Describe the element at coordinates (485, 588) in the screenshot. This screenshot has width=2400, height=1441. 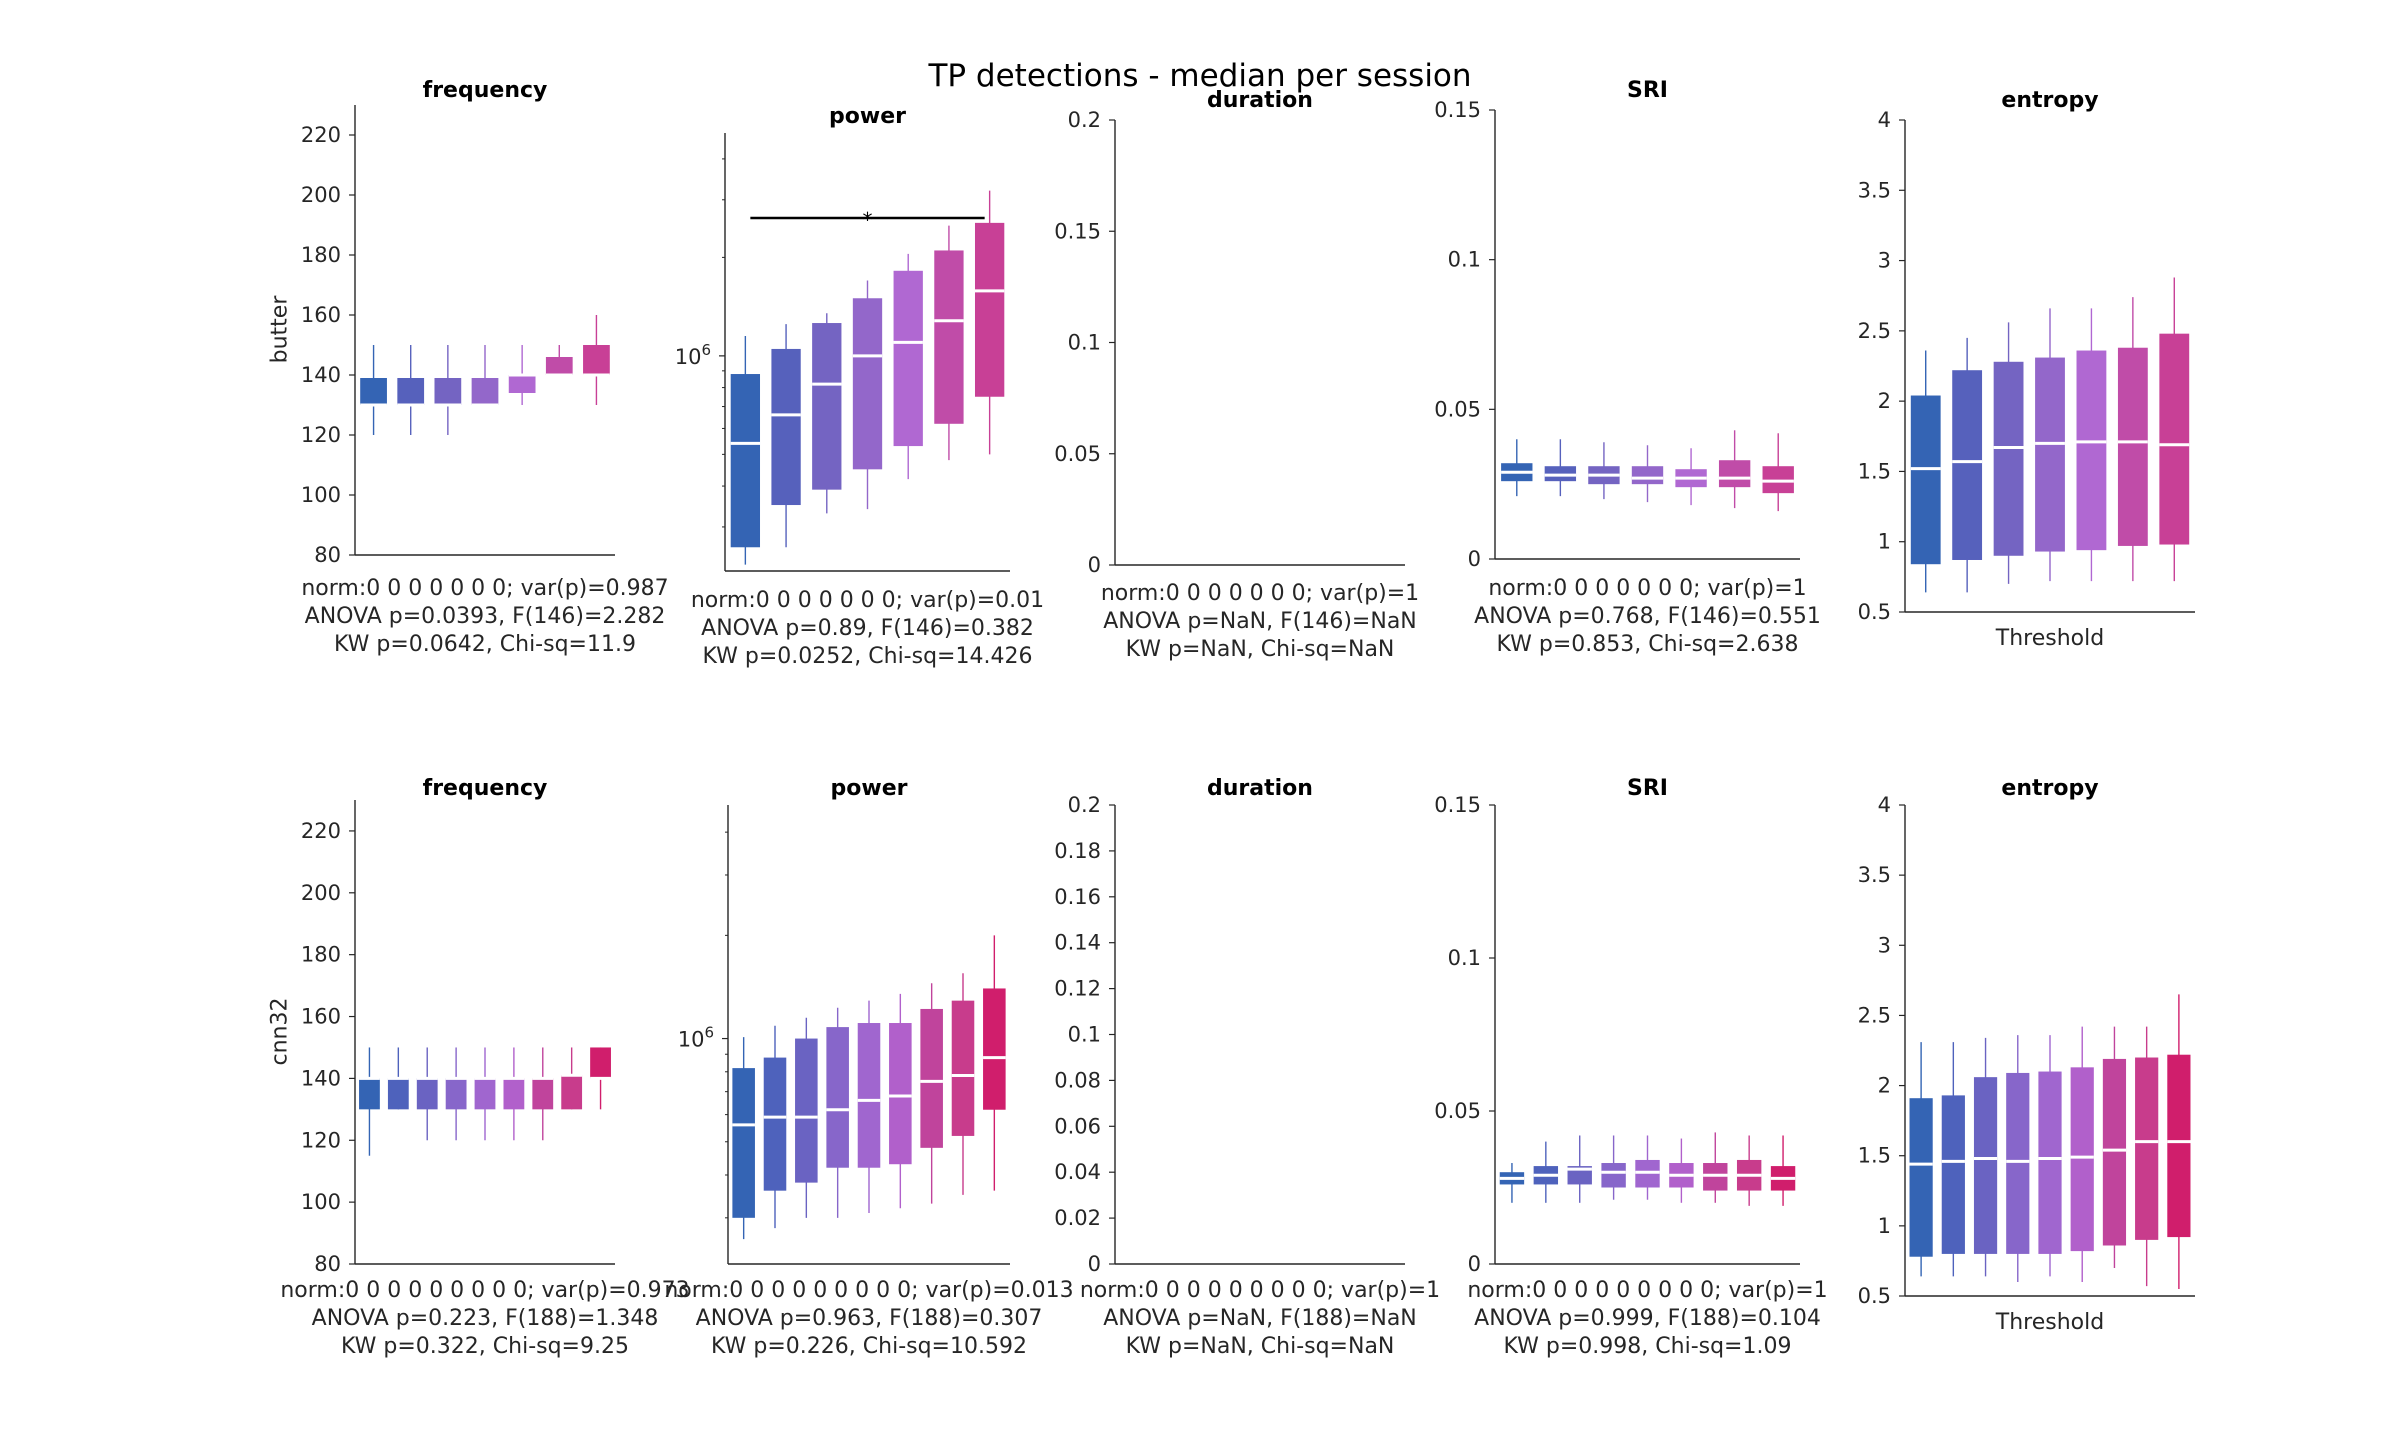
I see `butter-frequency-stat-line: norm:0 0 0 0 0 0 0; var(p)=0.987` at that location.